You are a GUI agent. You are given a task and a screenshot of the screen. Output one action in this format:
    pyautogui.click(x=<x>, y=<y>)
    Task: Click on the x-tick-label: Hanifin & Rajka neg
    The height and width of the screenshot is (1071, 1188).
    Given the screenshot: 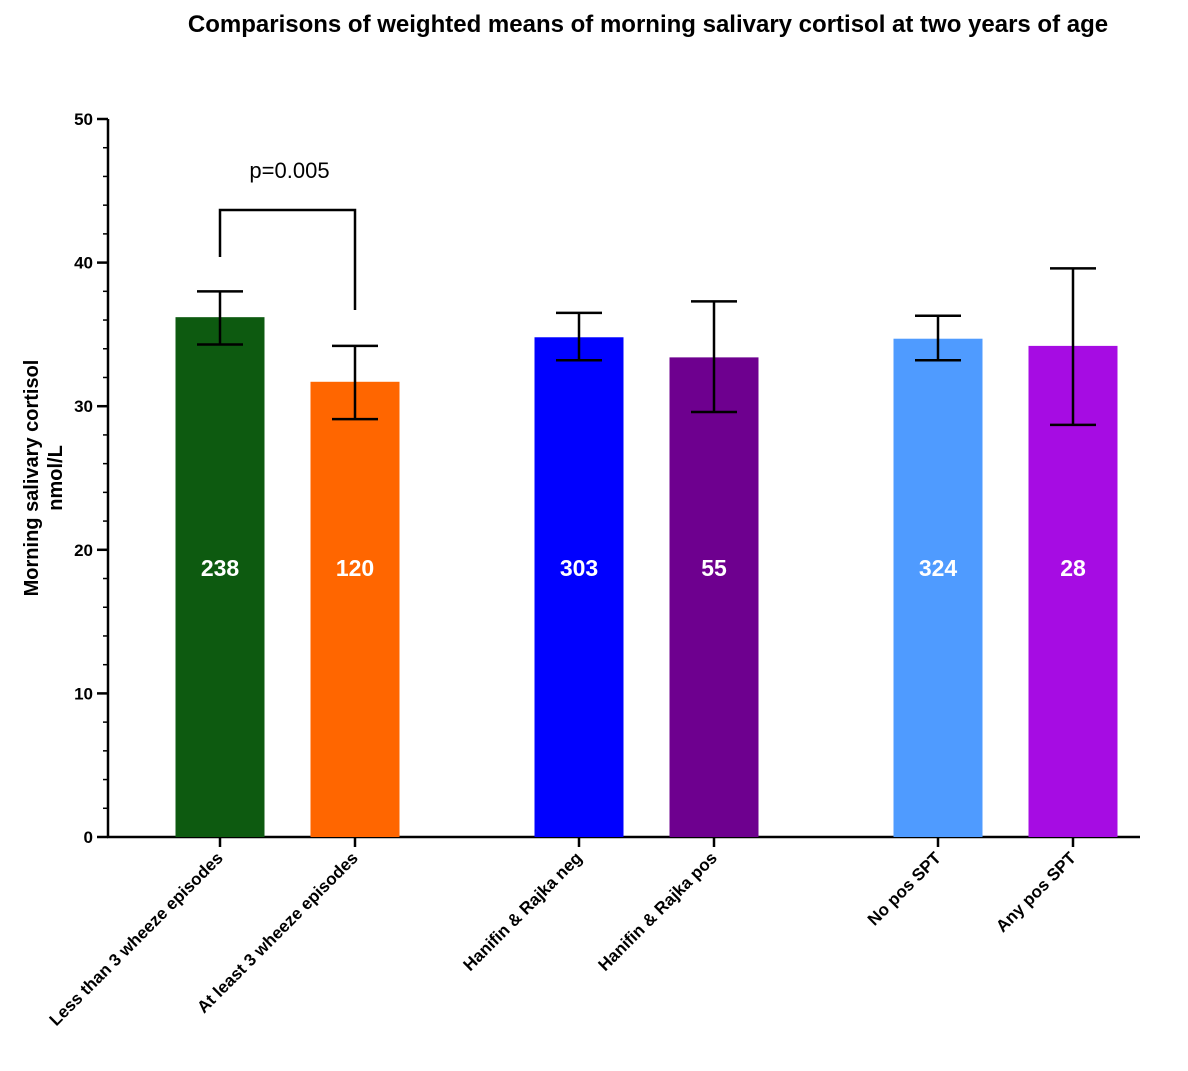 What is the action you would take?
    pyautogui.click(x=523, y=911)
    